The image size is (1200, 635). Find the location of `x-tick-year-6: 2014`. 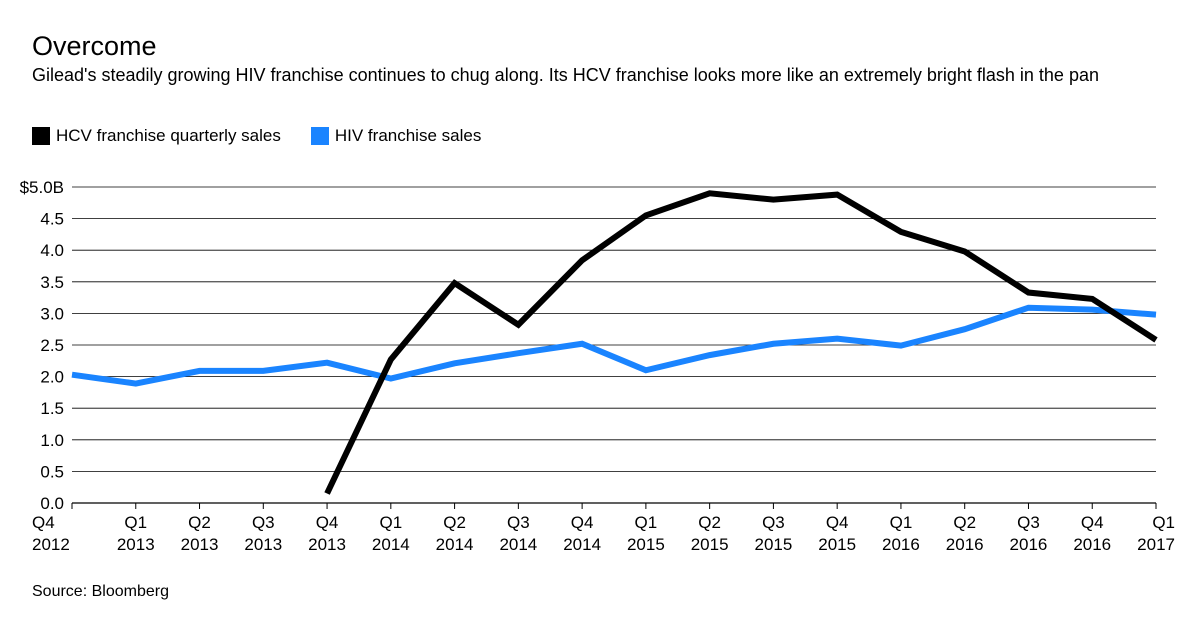

x-tick-year-6: 2014 is located at coordinates (455, 544).